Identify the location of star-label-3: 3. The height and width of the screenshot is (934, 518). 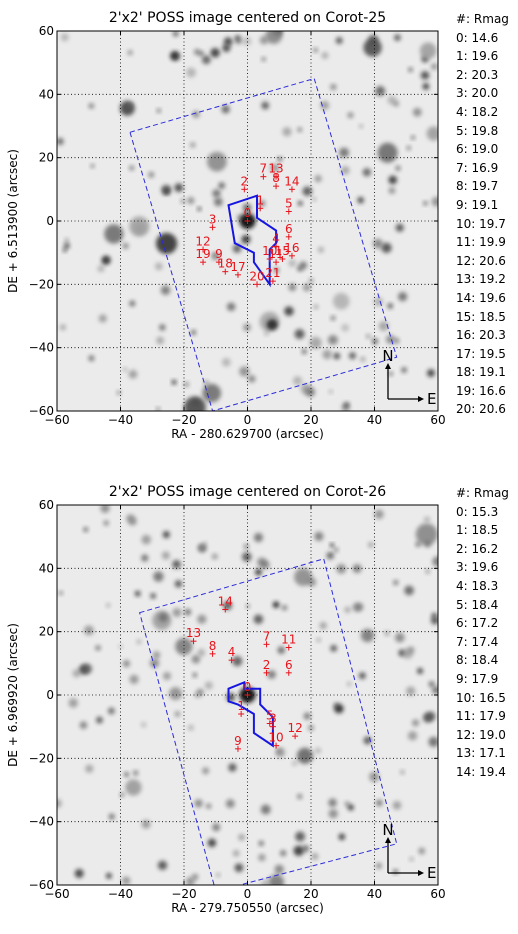
(273, 719).